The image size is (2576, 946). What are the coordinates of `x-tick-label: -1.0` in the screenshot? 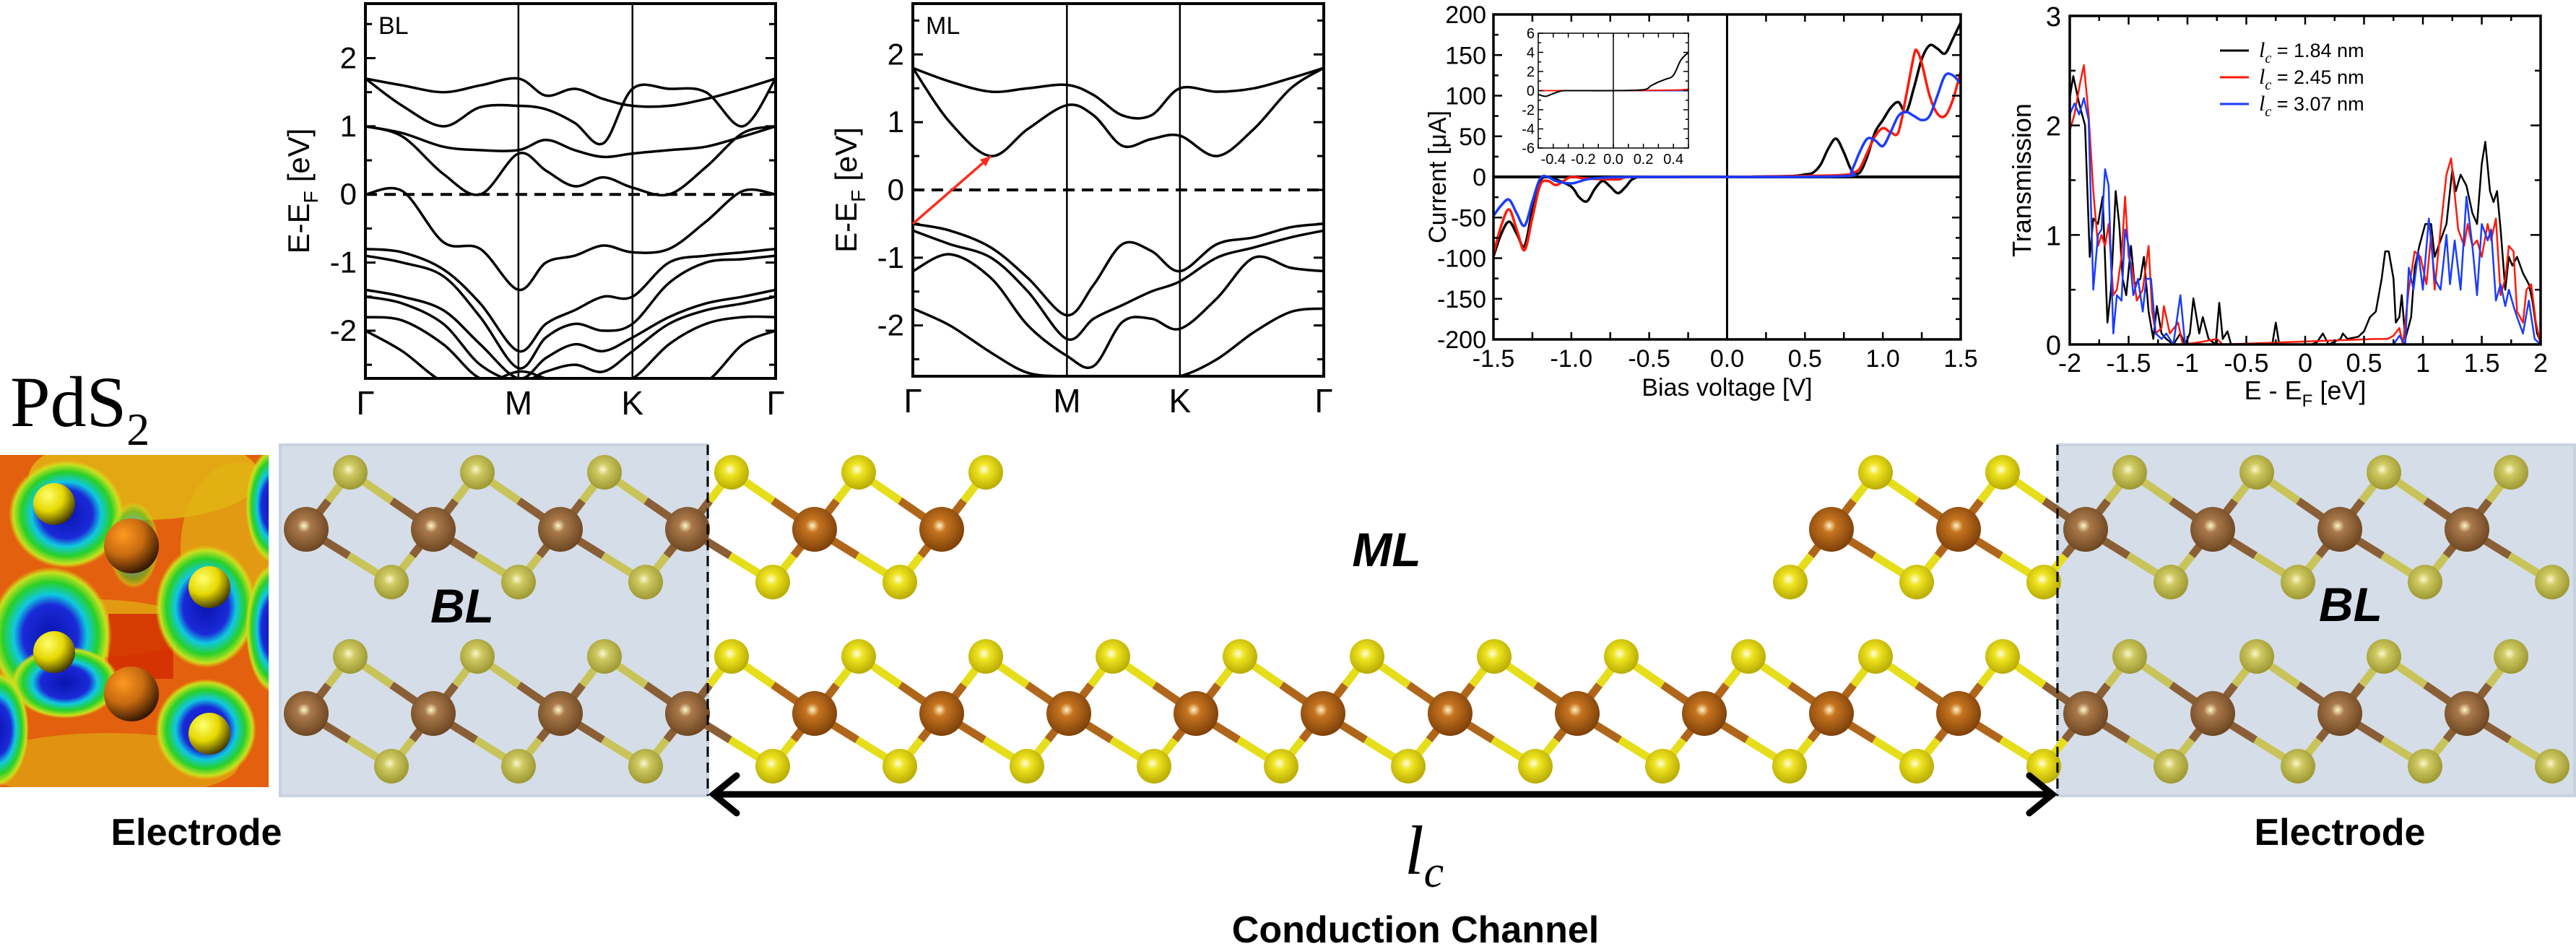 It's located at (1572, 359).